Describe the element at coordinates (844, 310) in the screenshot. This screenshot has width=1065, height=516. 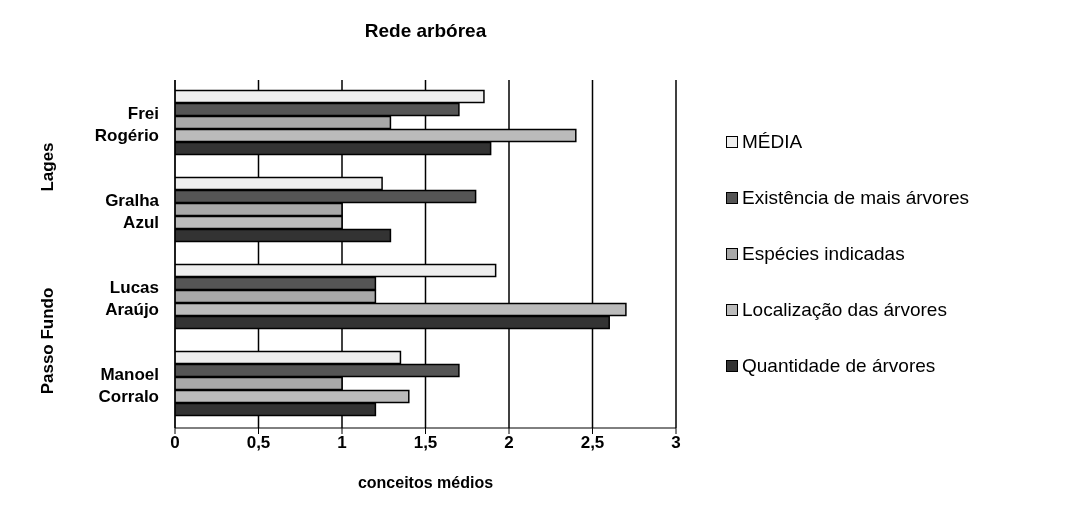
I see `legend-label: Localização das árvores` at that location.